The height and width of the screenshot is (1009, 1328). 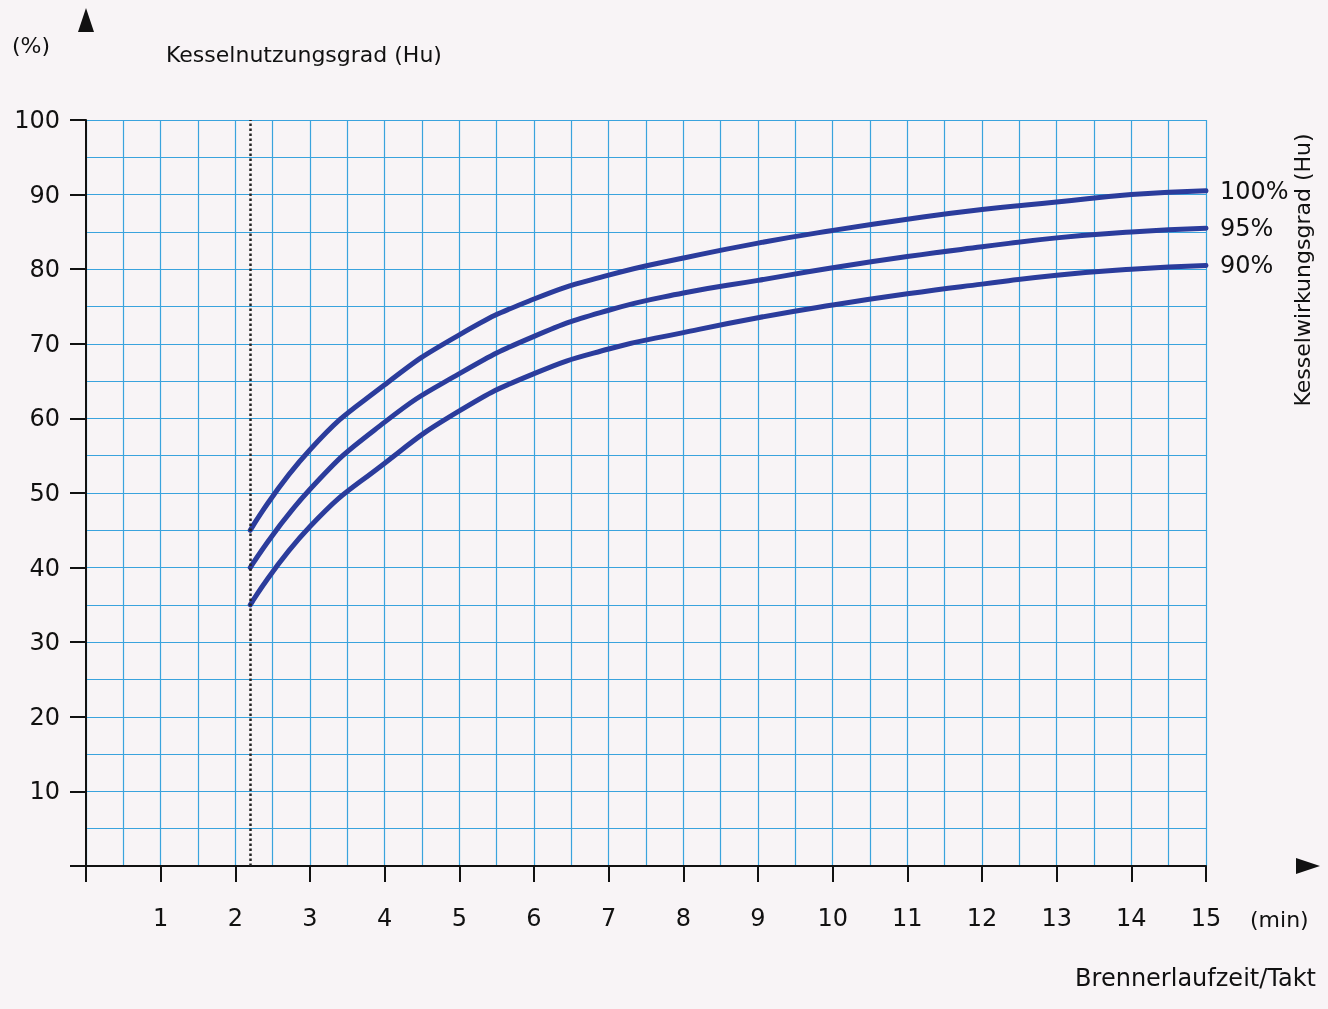 What do you see at coordinates (1279, 919) in the screenshot?
I see `text: (min)` at bounding box center [1279, 919].